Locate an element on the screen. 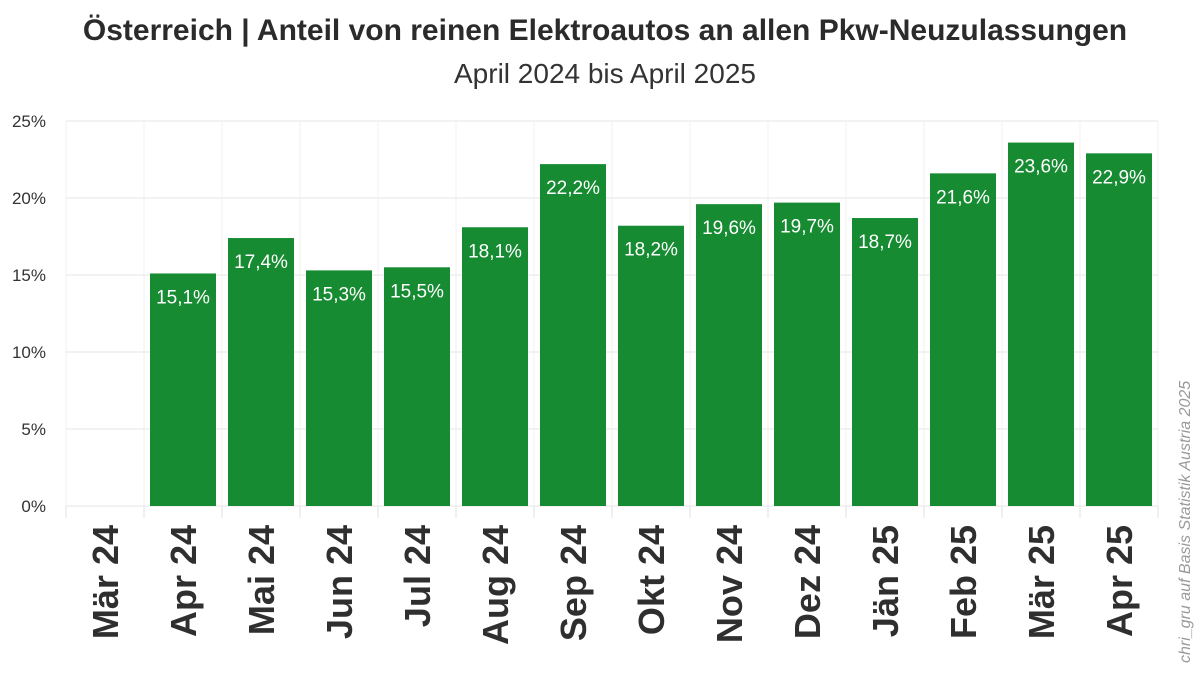  x-tick-label: Nov 24 is located at coordinates (729, 584).